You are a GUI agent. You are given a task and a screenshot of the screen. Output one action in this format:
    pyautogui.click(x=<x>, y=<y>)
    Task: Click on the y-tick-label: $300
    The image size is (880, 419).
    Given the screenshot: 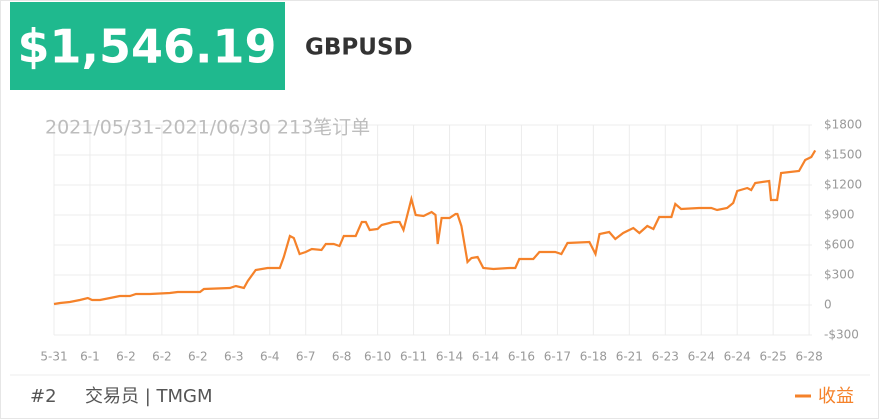 What is the action you would take?
    pyautogui.click(x=839, y=275)
    